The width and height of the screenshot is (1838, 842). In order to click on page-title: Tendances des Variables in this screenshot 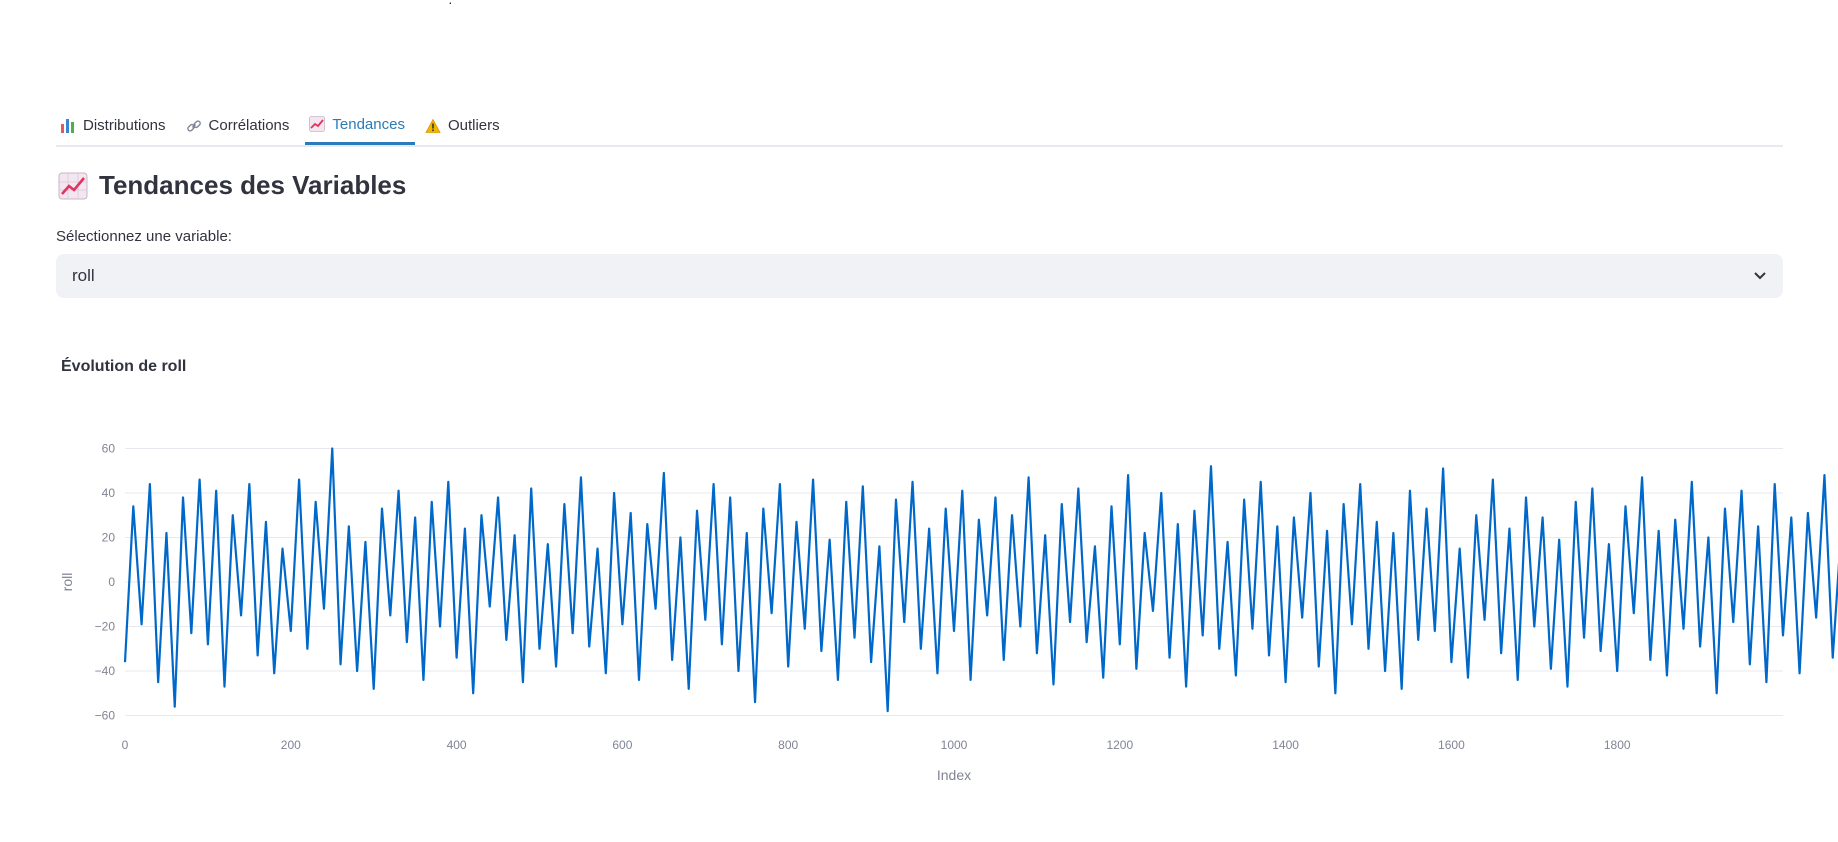, I will do `click(232, 185)`.